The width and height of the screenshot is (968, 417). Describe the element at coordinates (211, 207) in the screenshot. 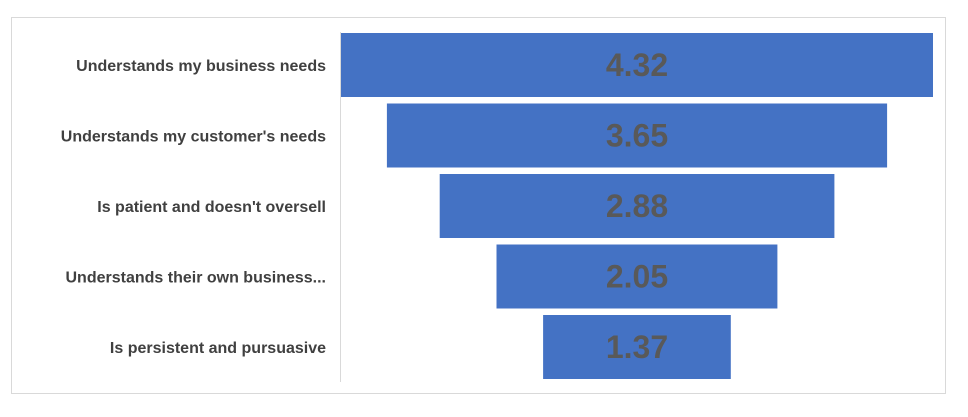

I see `category-label-is-patient-and-doesn-t-oversell: Is patient and doesn't oversell` at that location.